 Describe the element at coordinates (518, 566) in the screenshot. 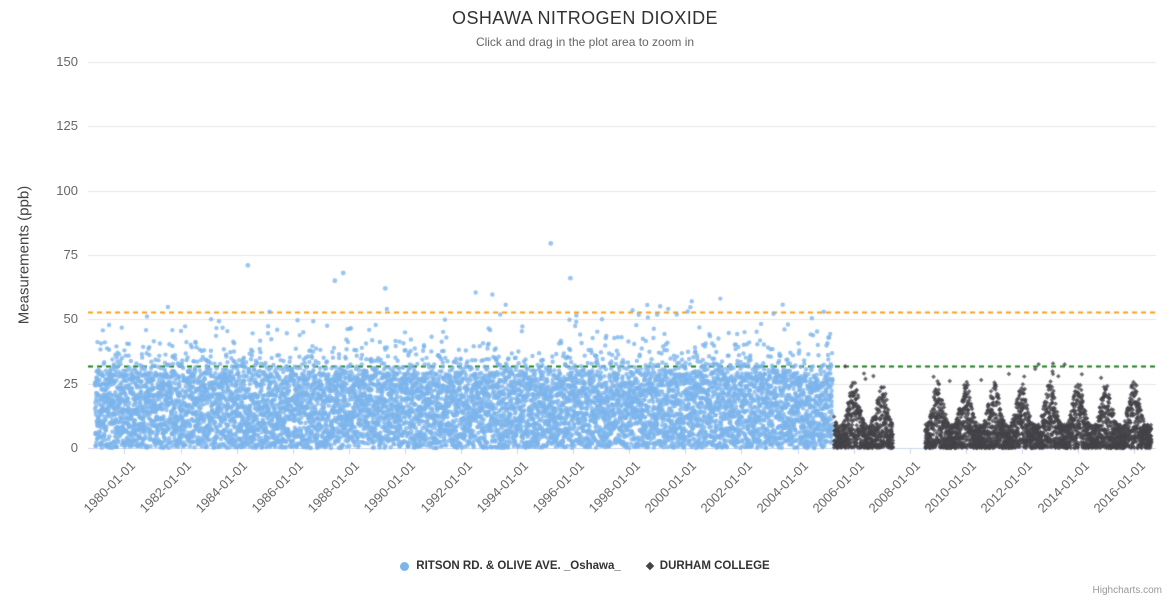

I see `legend-label: RITSON RD. & OLIVE AVE. _Oshawa_` at that location.